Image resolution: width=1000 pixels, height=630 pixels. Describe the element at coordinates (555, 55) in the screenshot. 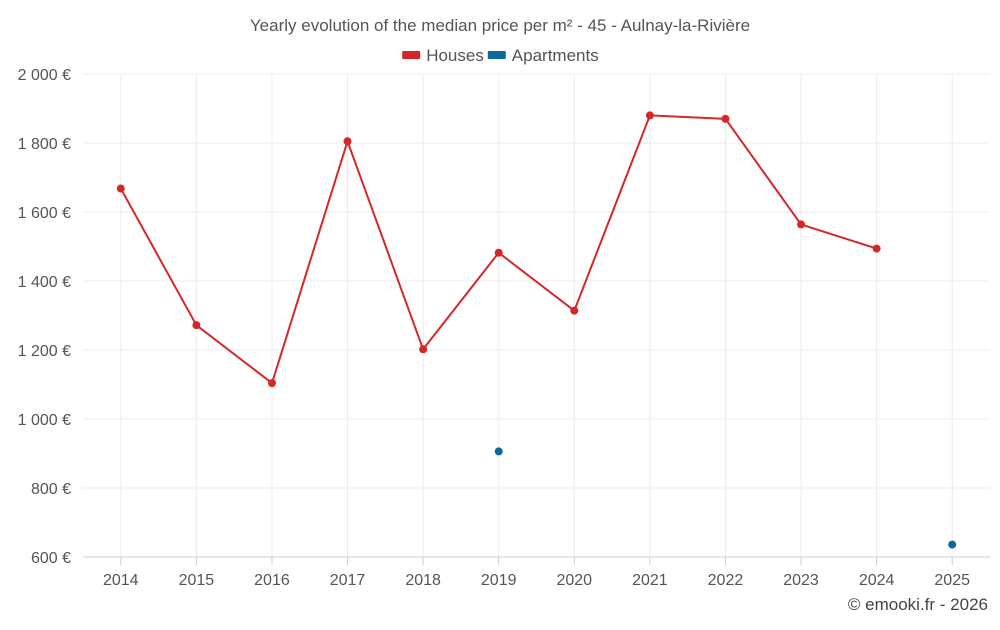

I see `legend-label-apartments: Apartments` at that location.